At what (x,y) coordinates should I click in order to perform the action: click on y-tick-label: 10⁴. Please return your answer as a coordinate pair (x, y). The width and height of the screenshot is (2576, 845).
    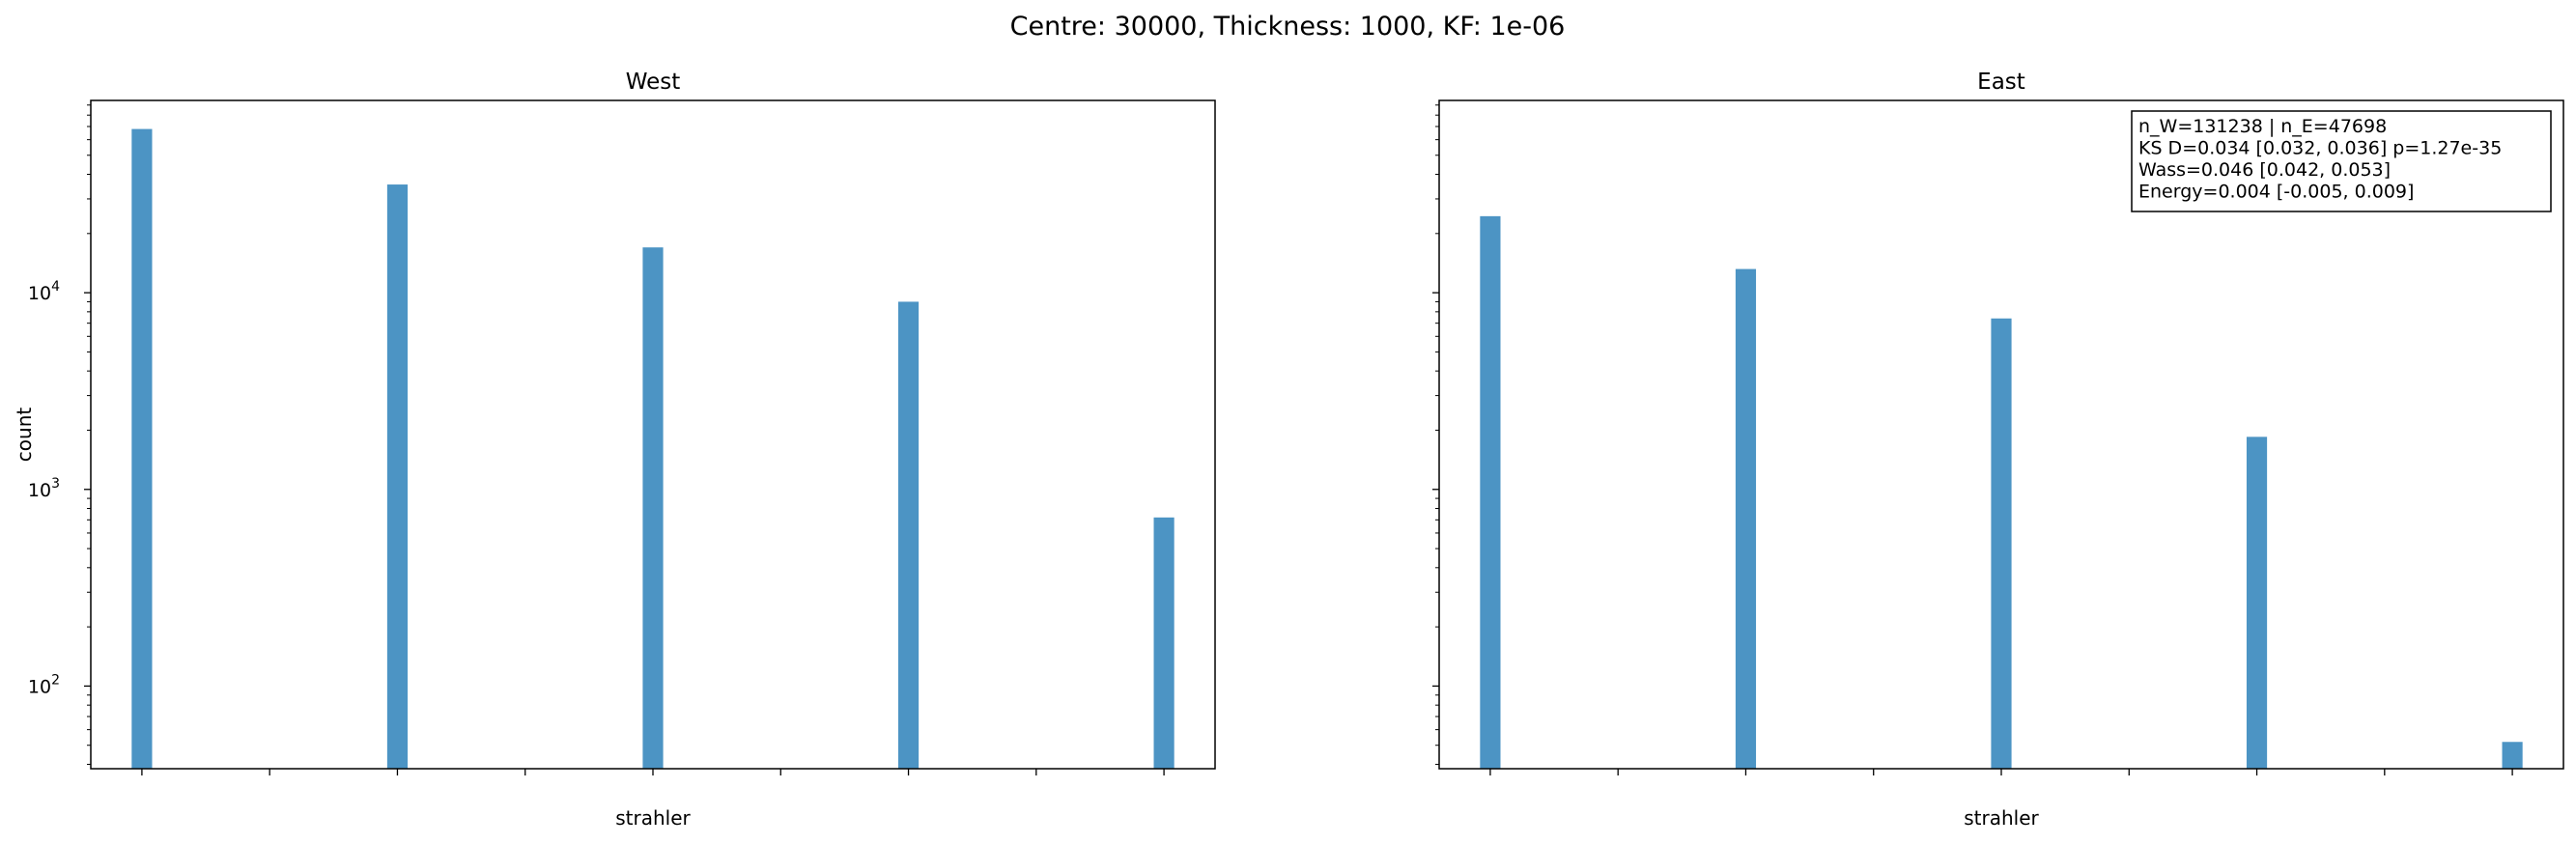
    Looking at the image, I should click on (44, 291).